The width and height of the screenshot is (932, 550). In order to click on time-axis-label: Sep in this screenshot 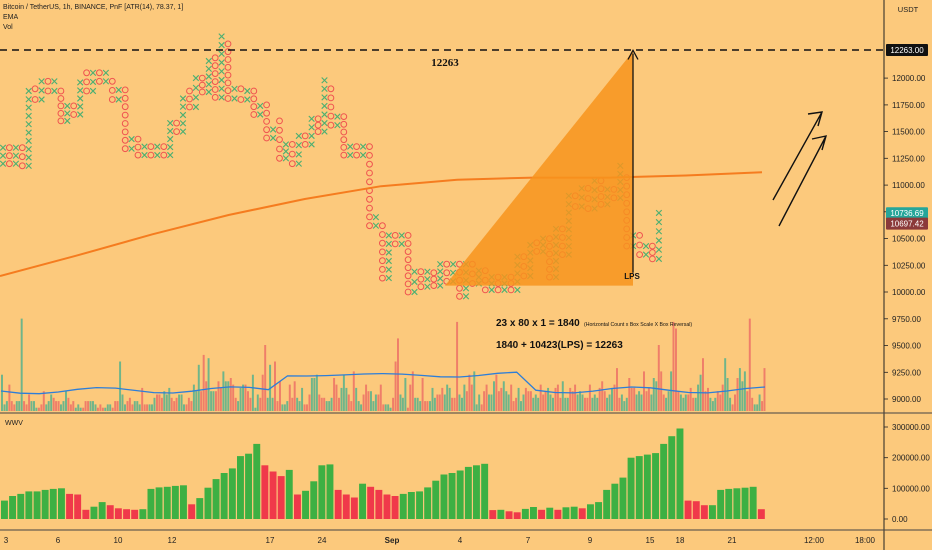, I will do `click(392, 540)`.